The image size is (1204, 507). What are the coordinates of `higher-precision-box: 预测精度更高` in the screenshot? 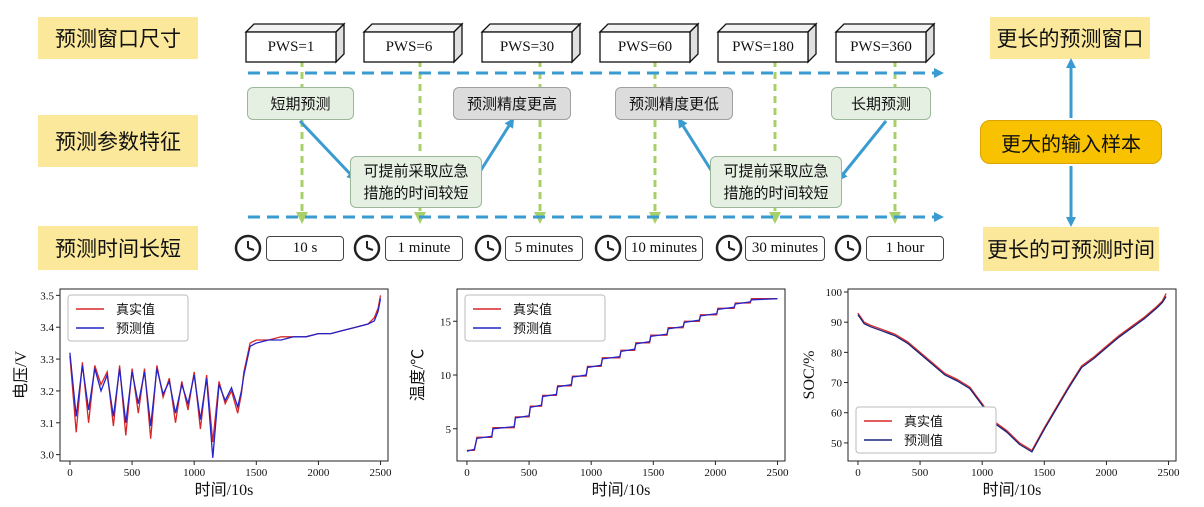 It's located at (512, 103).